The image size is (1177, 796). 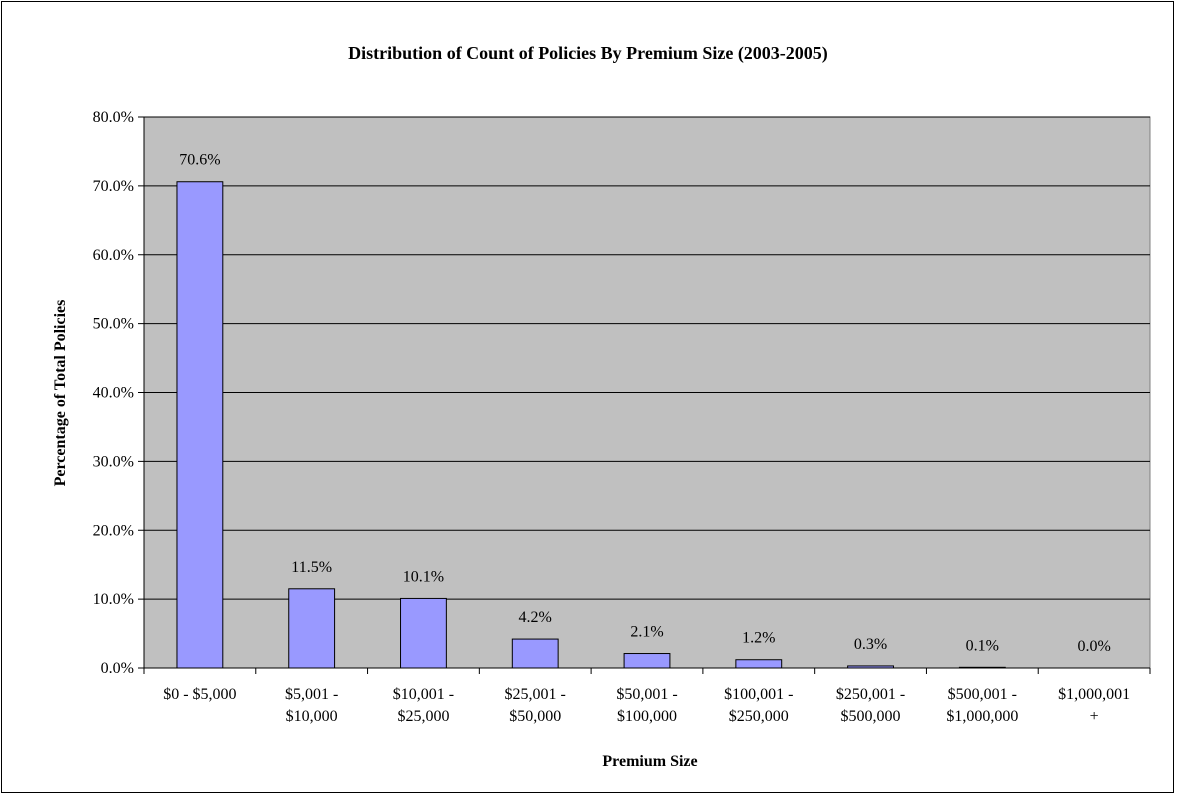 What do you see at coordinates (982, 716) in the screenshot?
I see `x-tick-label: $1,000,000` at bounding box center [982, 716].